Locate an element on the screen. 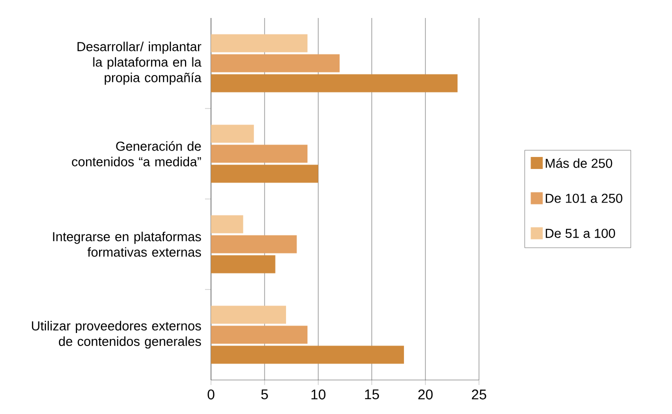 This screenshot has height=414, width=672. y-tick-label: Generación de contenidos “a medida” is located at coordinates (136, 153).